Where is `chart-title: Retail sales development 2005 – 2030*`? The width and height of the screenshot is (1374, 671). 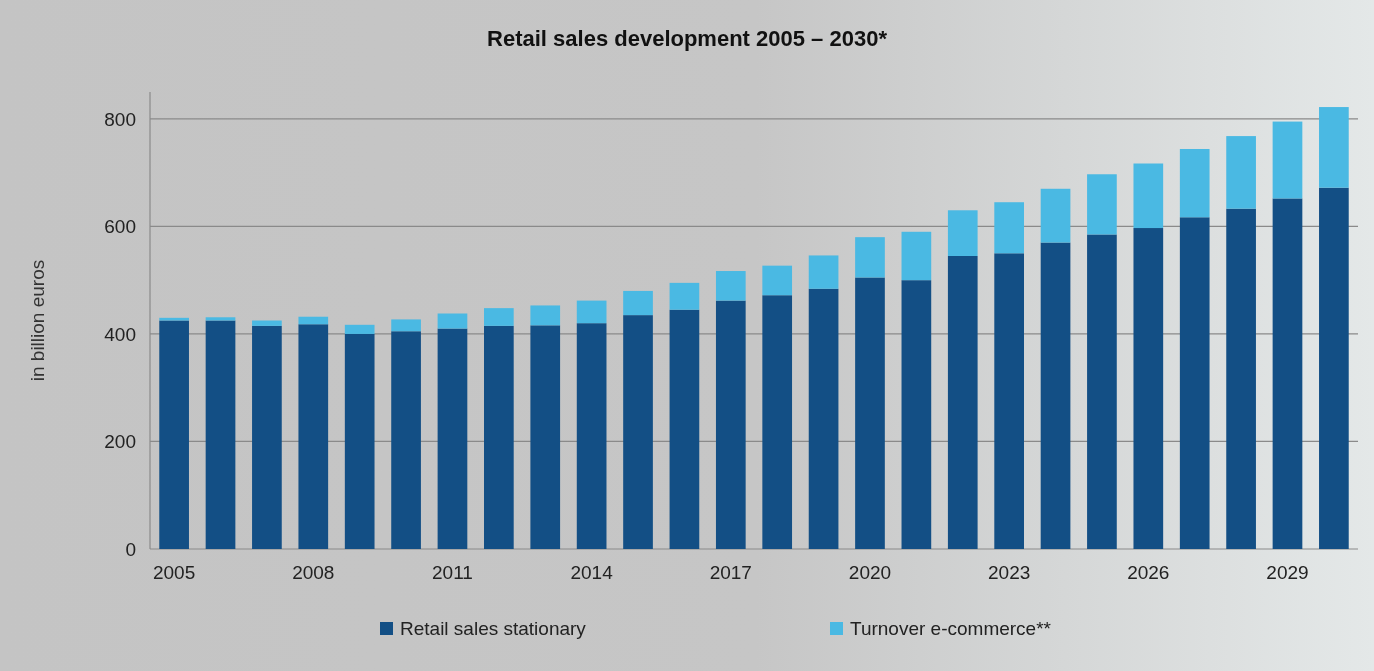 chart-title: Retail sales development 2005 – 2030* is located at coordinates (687, 38).